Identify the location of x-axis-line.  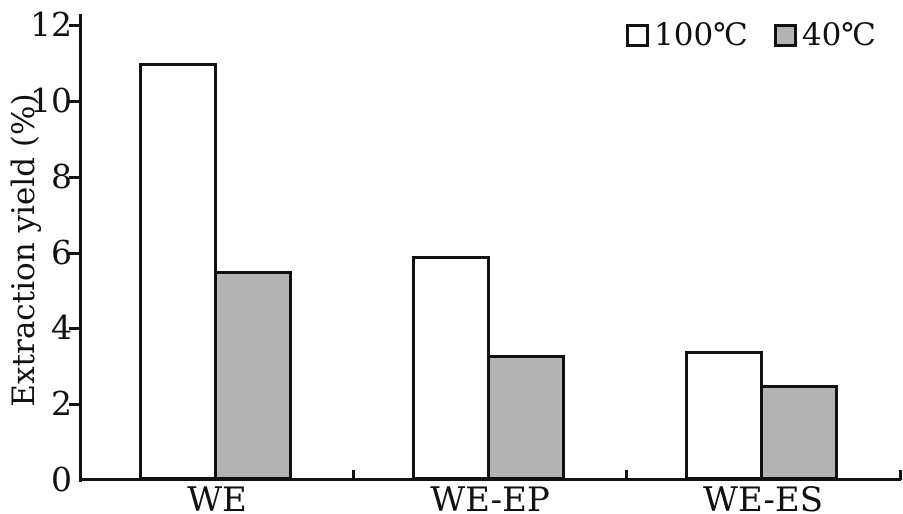
(490, 479).